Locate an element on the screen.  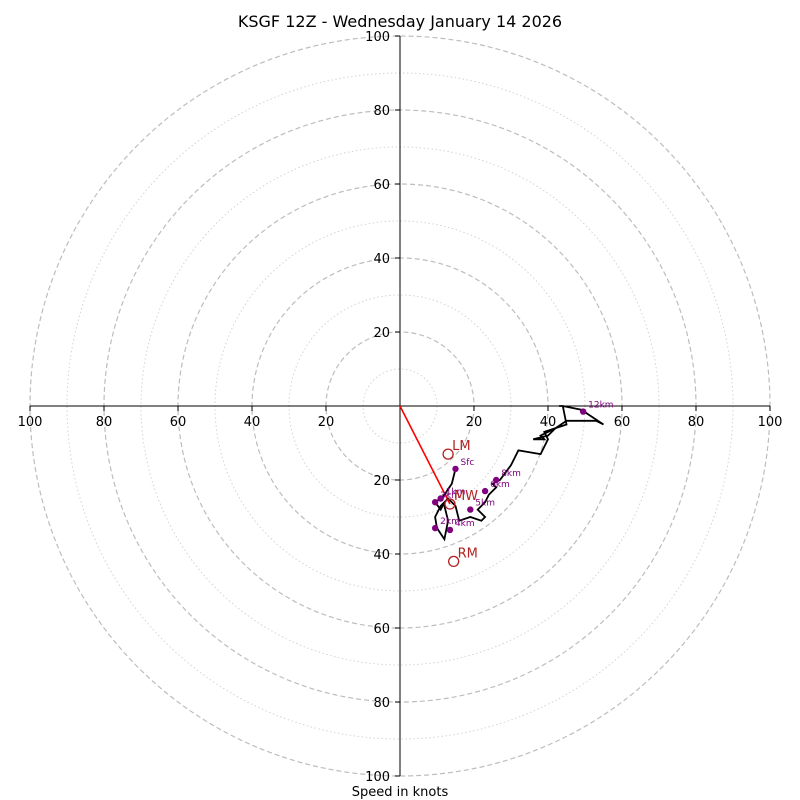
height-marker-sfc is located at coordinates (455, 469).